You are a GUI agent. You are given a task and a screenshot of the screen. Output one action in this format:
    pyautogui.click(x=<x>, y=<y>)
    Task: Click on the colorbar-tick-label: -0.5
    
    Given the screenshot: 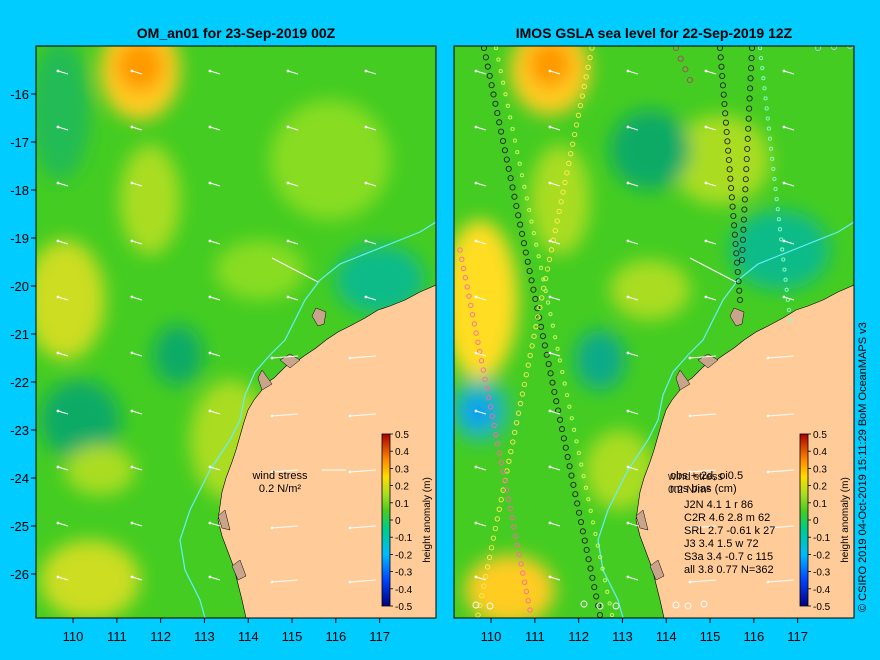 What is the action you would take?
    pyautogui.click(x=822, y=607)
    